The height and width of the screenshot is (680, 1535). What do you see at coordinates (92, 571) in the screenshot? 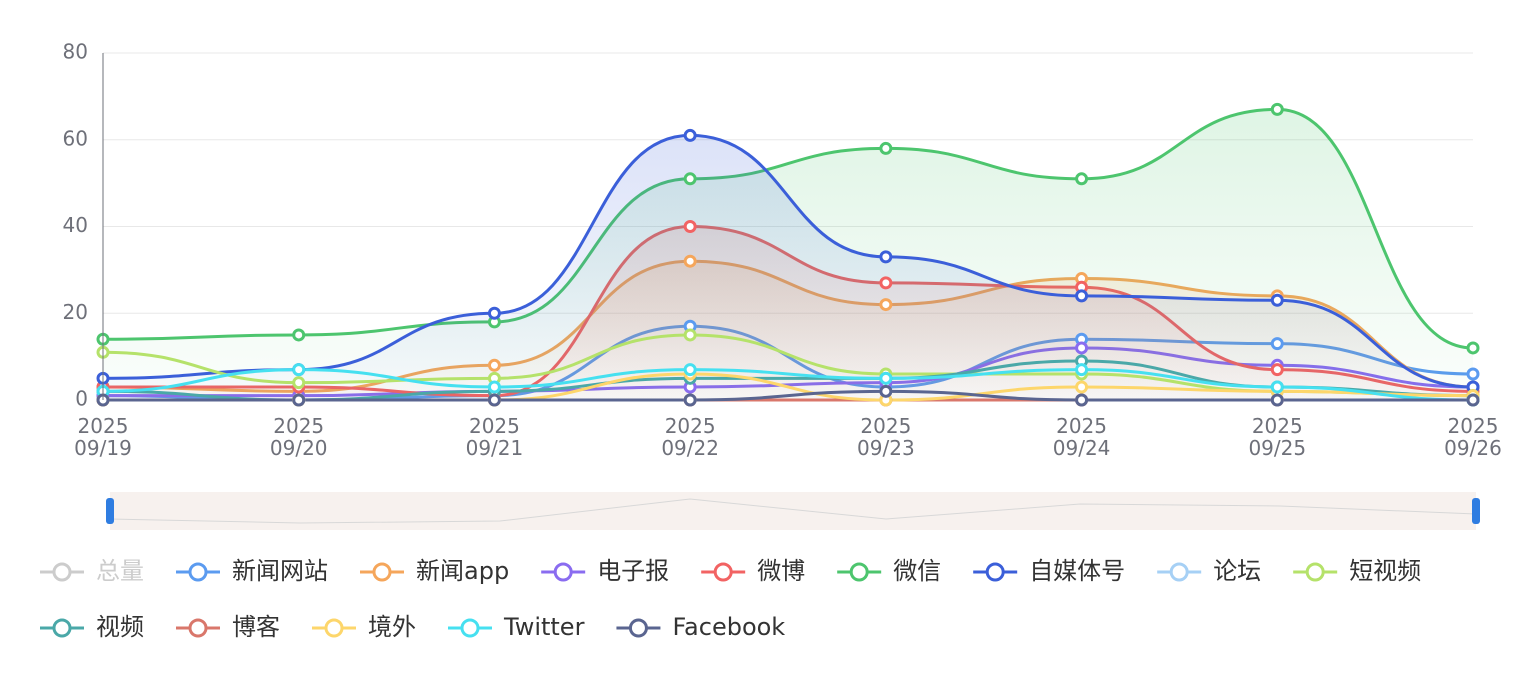
I see `legend-item: 总量` at bounding box center [92, 571].